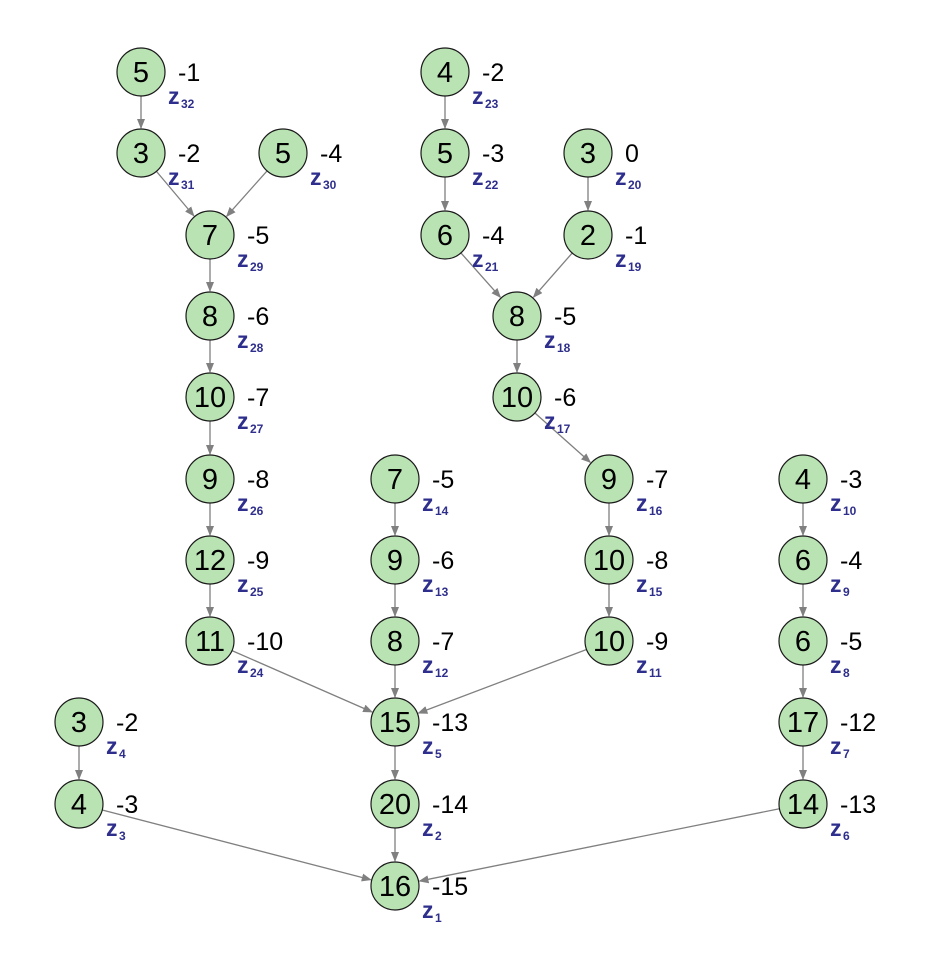 This screenshot has height=962, width=936. I want to click on node-weight: -3, so click(493, 154).